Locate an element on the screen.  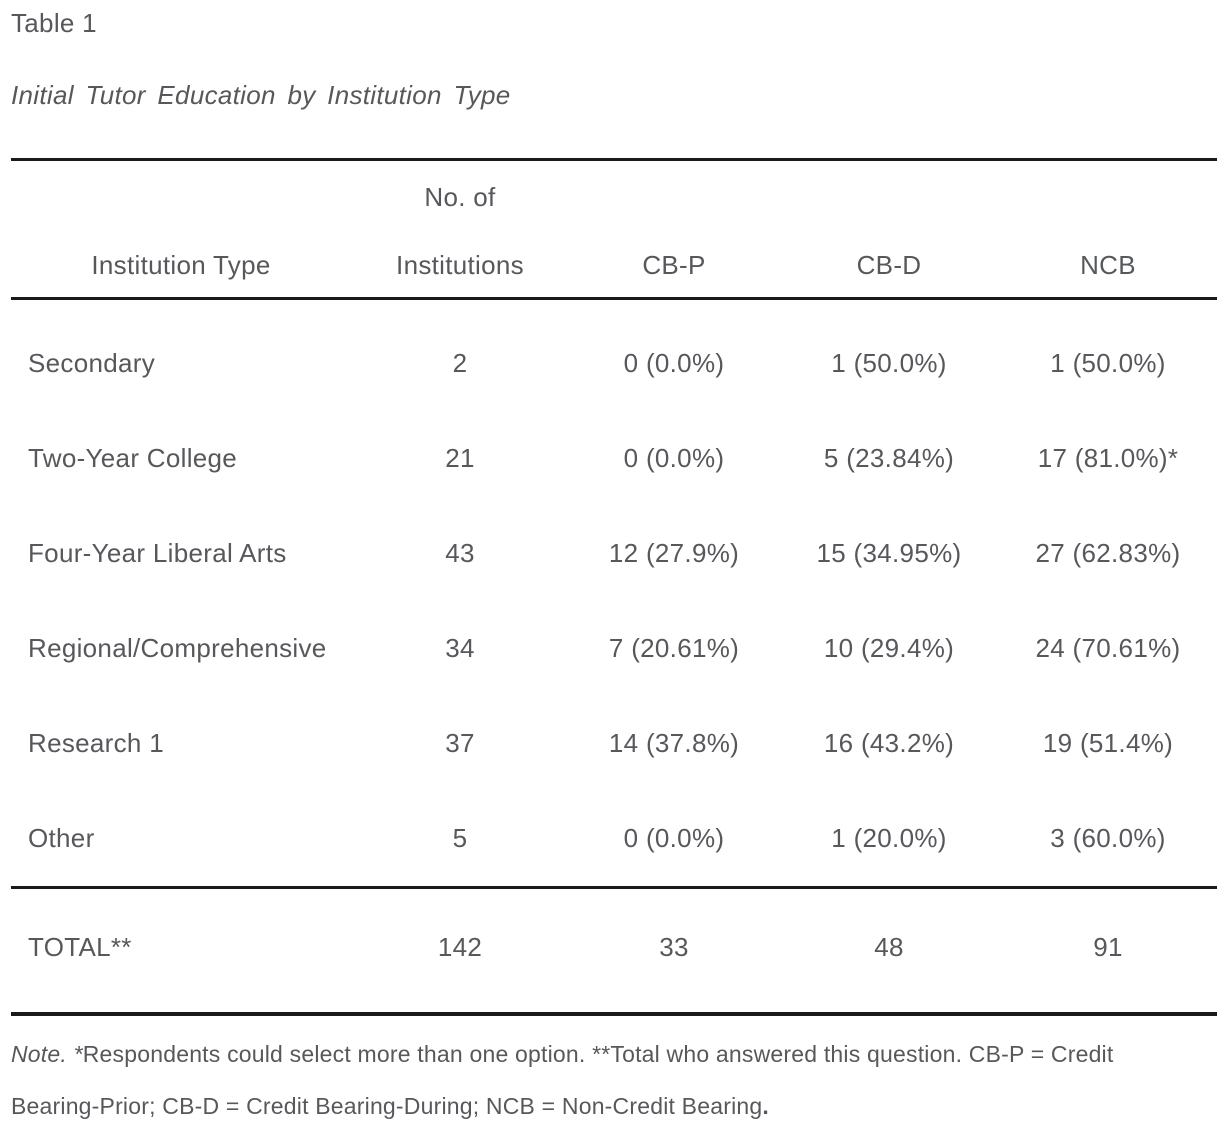
cell-cbd: 16 (43.2%) is located at coordinates (889, 743).